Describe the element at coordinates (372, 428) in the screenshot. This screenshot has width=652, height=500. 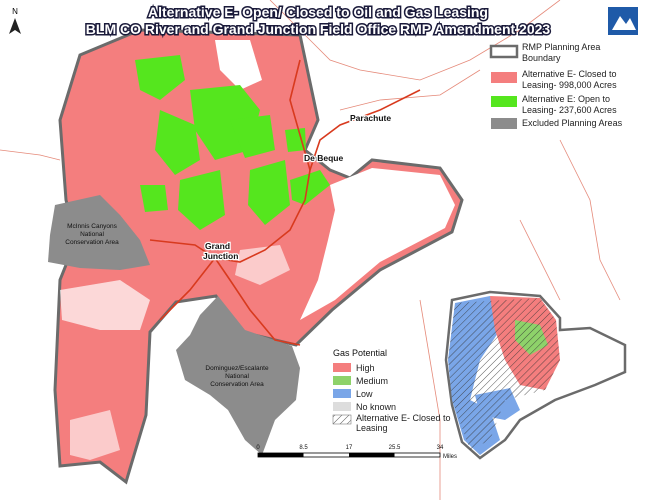
I see `gas-legend-label: Leasing` at that location.